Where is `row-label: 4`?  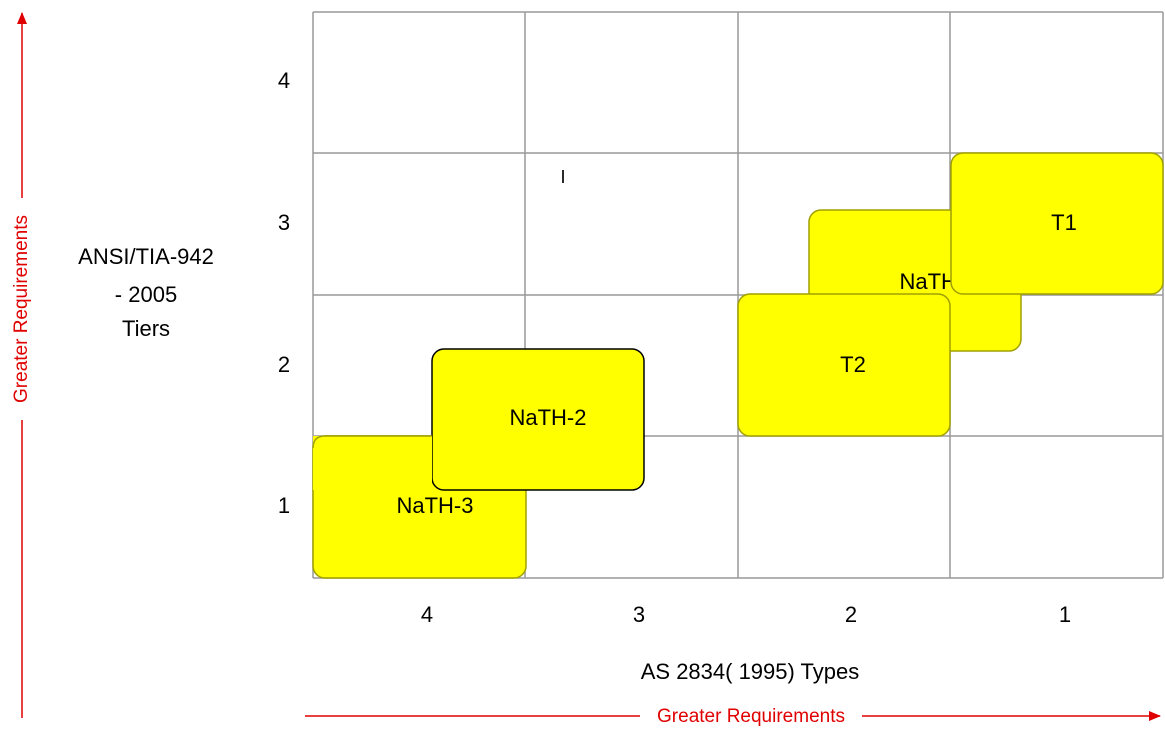
row-label: 4 is located at coordinates (284, 80).